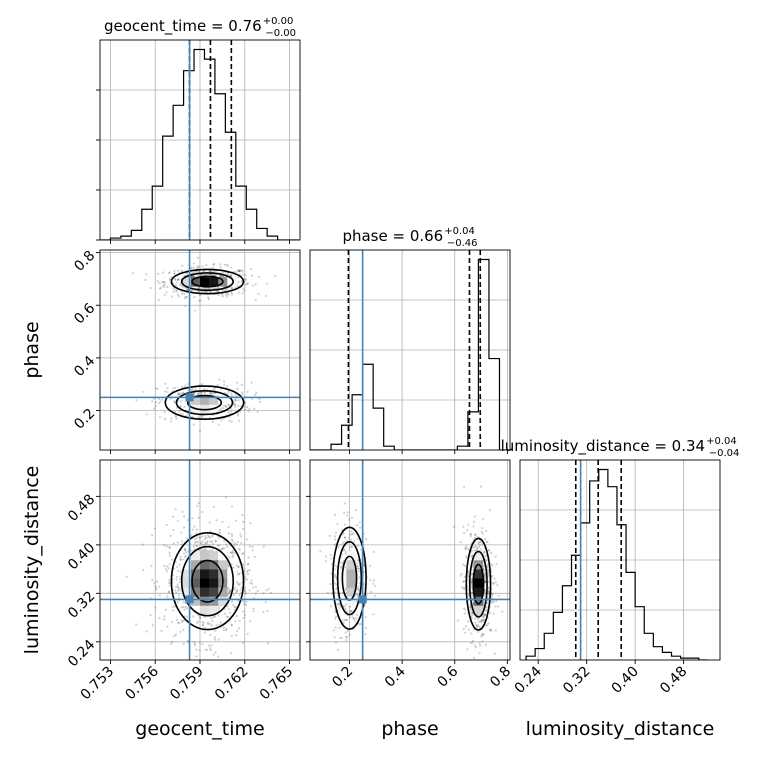 This screenshot has width=760, height=764. I want to click on joint-phase-luminosity_distance, so click(411, 572).